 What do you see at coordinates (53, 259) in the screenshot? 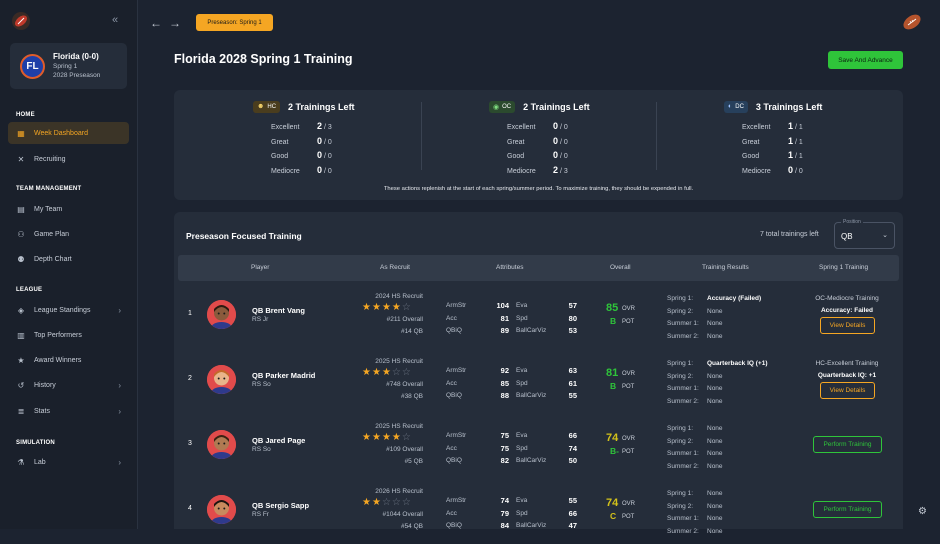
I see `sidebar-item-label: Depth Chart` at bounding box center [53, 259].